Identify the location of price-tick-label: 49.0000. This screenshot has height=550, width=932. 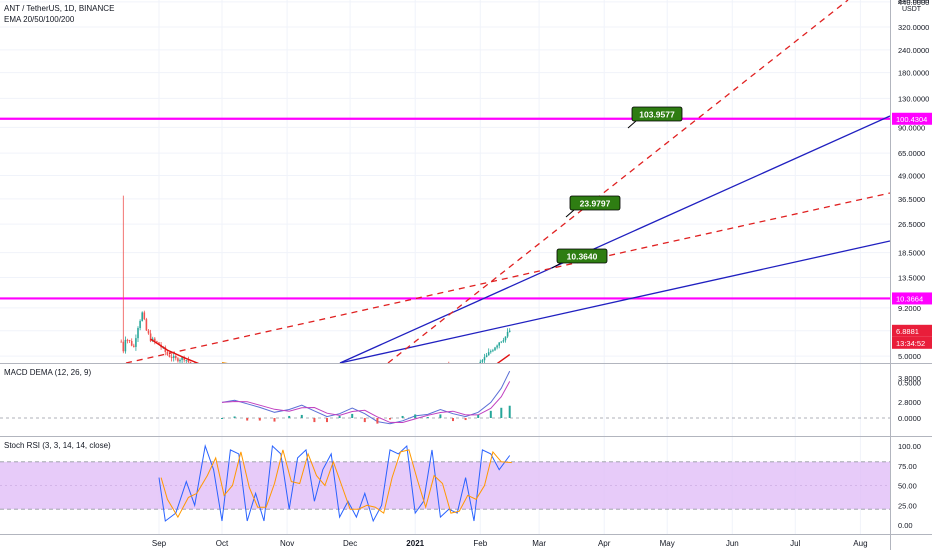
(911, 176).